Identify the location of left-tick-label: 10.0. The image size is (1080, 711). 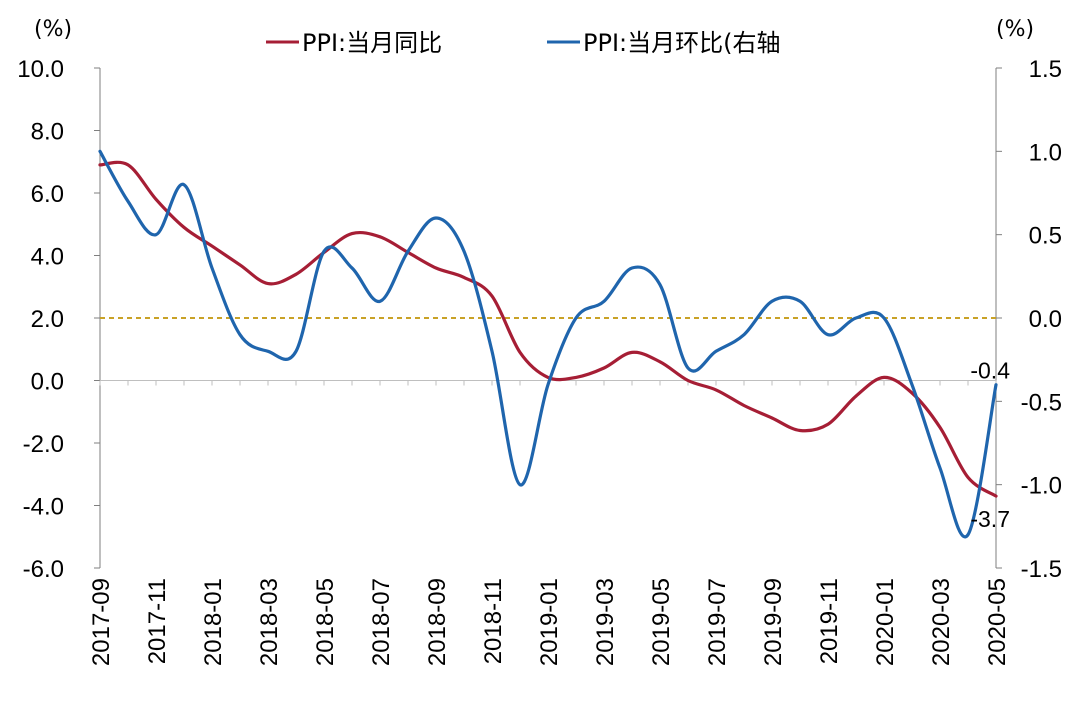
(40, 69).